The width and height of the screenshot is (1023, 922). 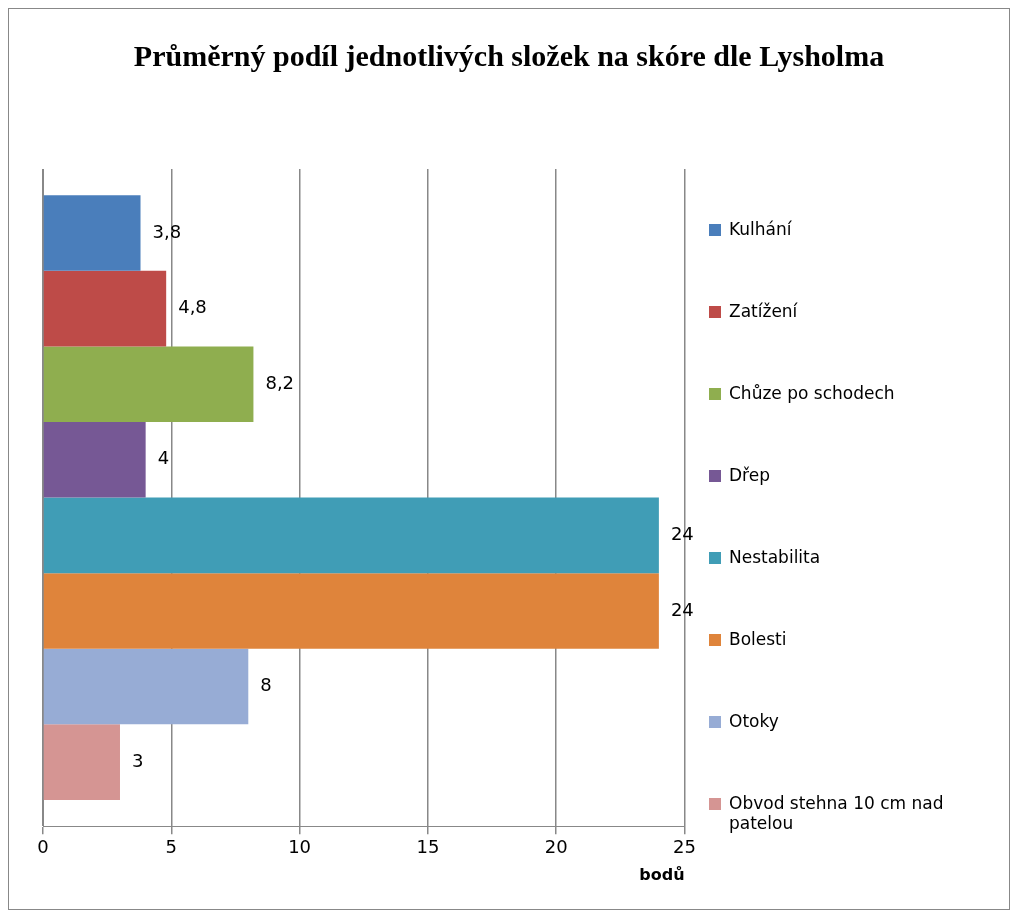 What do you see at coordinates (754, 721) in the screenshot?
I see `legend-label: Otoky` at bounding box center [754, 721].